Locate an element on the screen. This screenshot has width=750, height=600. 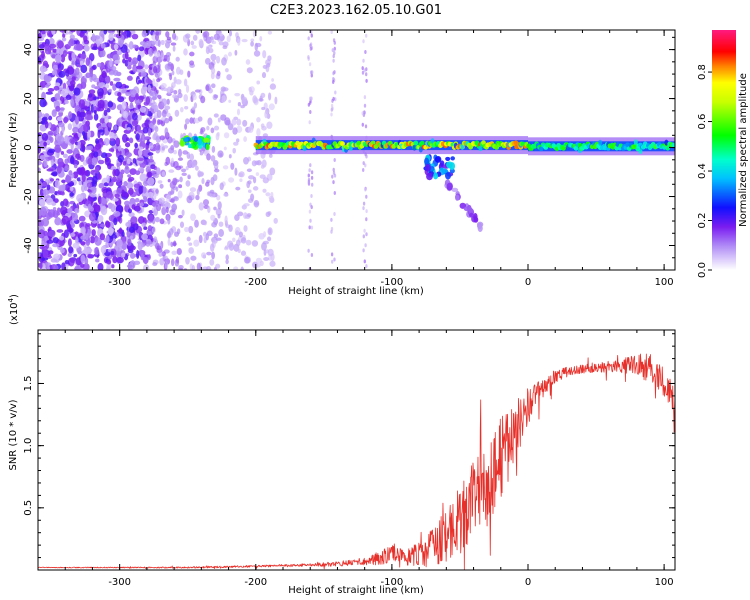
spectrogram-y-tick-label: 20 is located at coordinates (28, 98).